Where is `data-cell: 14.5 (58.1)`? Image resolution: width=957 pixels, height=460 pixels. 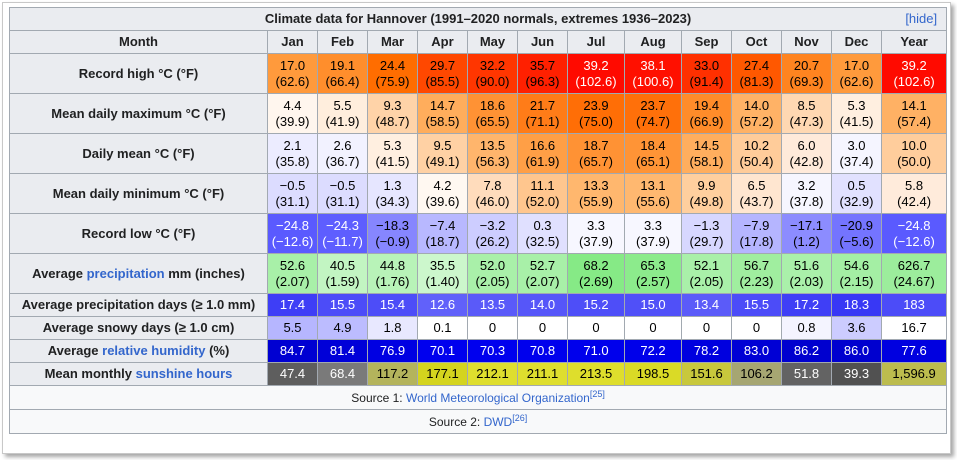 data-cell: 14.5 (58.1) is located at coordinates (706, 153).